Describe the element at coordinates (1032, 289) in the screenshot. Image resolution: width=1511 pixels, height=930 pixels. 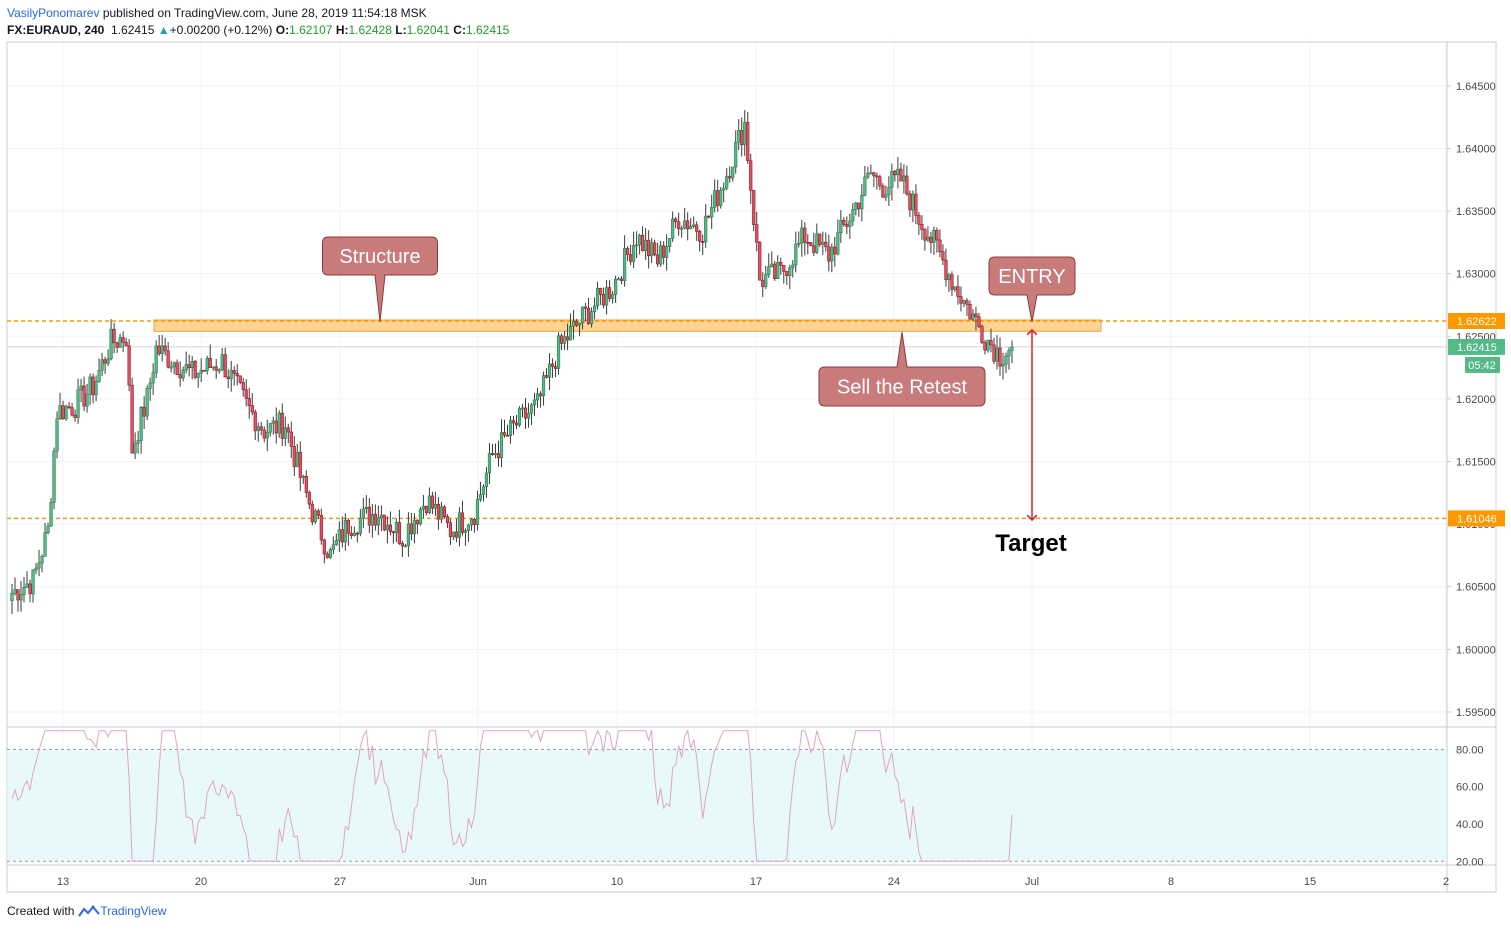
I see `entry-callout: ENTRY` at that location.